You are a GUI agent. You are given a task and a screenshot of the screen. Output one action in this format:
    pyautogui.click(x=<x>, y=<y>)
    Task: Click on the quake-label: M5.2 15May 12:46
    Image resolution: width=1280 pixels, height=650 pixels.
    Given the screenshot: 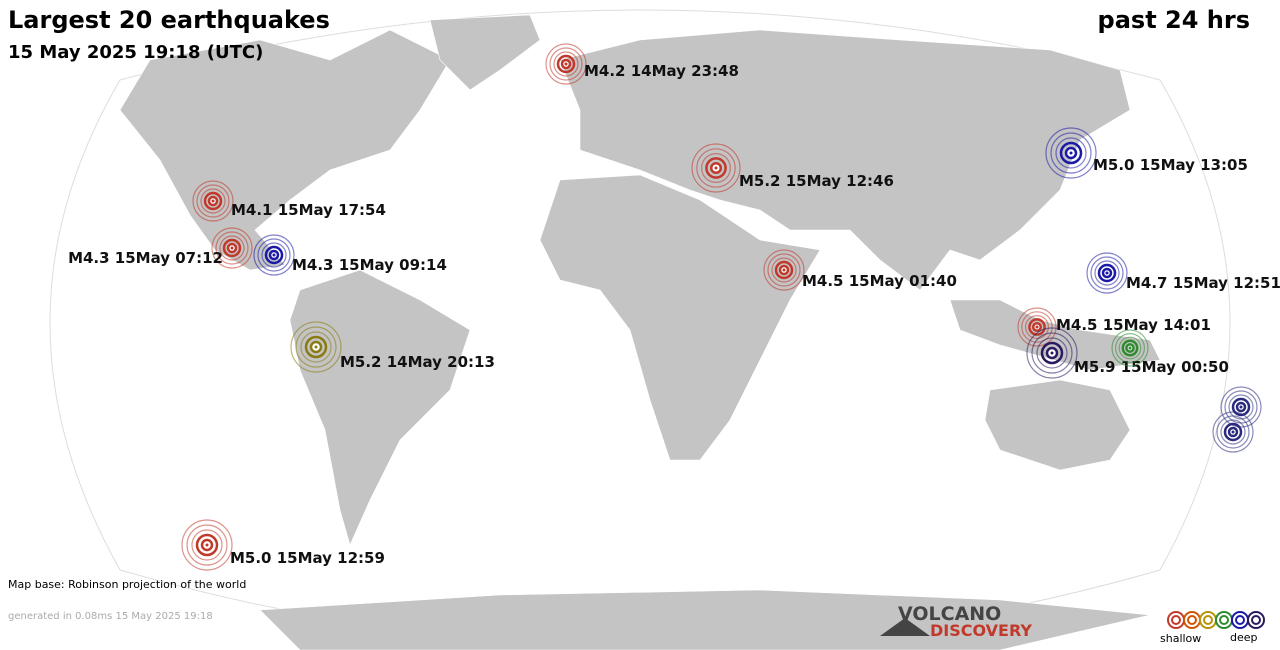 What is the action you would take?
    pyautogui.click(x=816, y=181)
    